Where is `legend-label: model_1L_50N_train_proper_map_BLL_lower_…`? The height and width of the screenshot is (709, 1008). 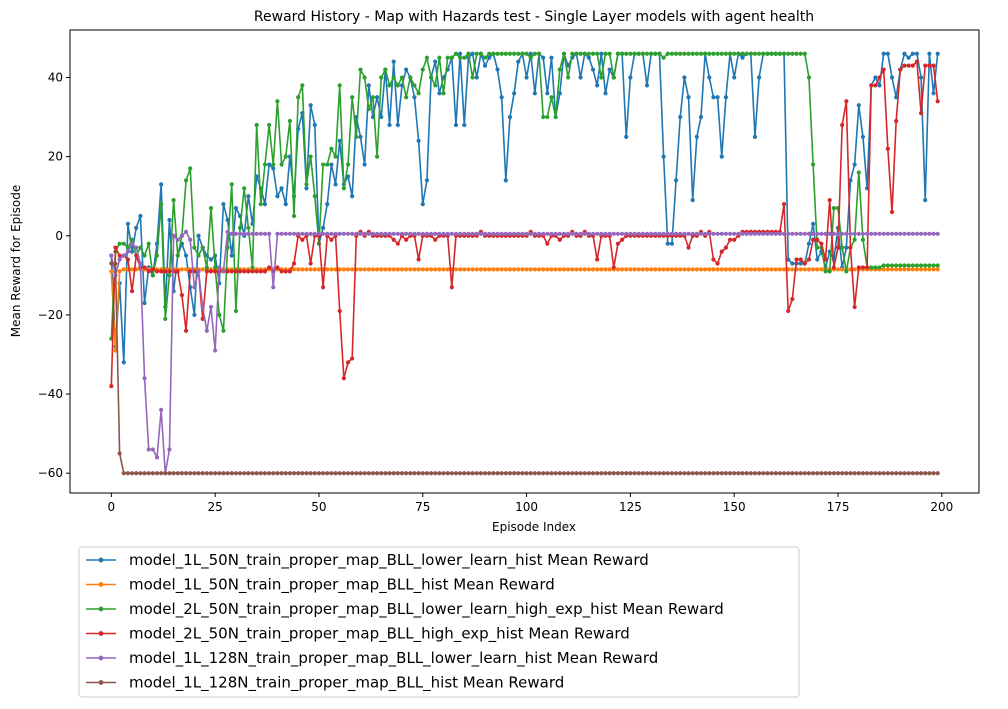
legend-label: model_1L_50N_train_proper_map_BLL_lower_… is located at coordinates (389, 560).